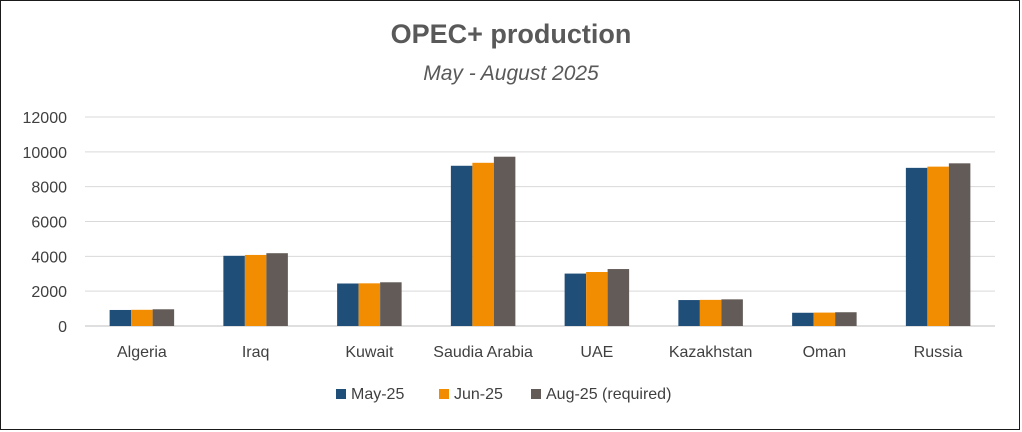 The width and height of the screenshot is (1022, 432). Describe the element at coordinates (618, 297) in the screenshot. I see `bar-aug-25-required--uae` at that location.